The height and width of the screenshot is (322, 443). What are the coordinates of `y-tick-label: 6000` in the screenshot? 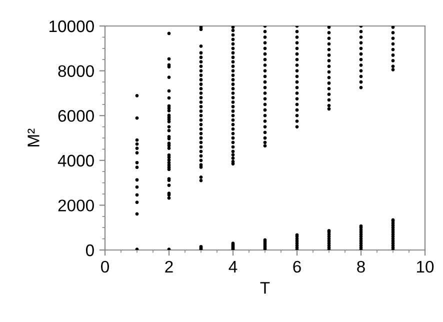 It's located at (76, 116).